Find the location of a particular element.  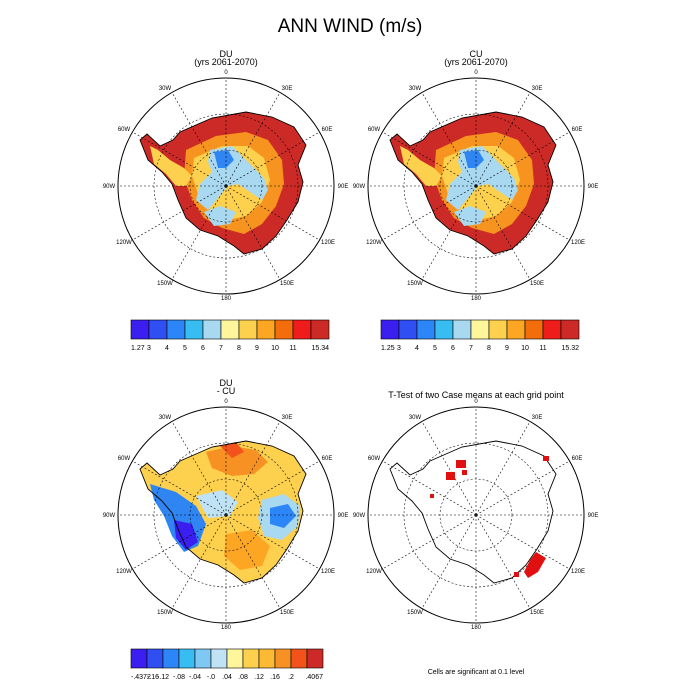

colorbar-label: 15.34 is located at coordinates (320, 348).